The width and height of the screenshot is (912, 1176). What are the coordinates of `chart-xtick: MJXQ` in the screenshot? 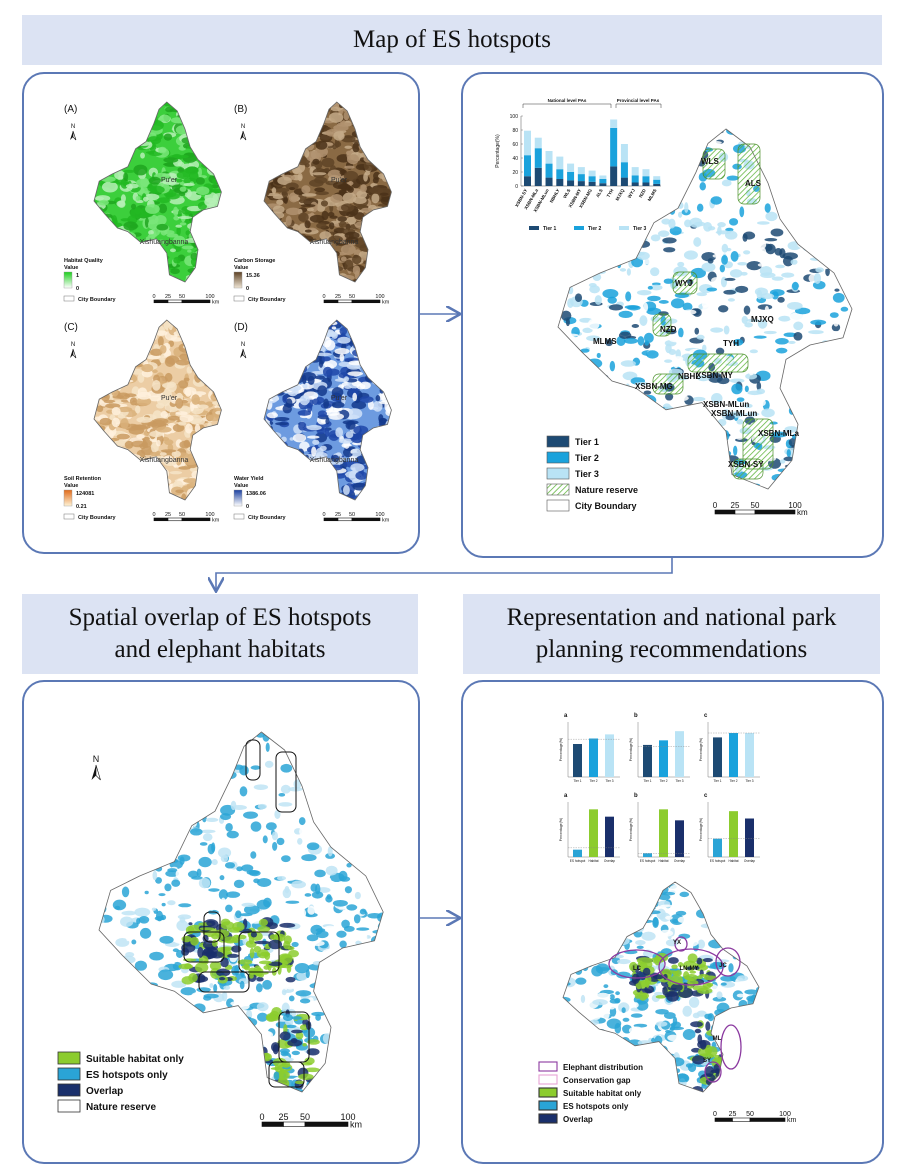 It's located at (620, 195).